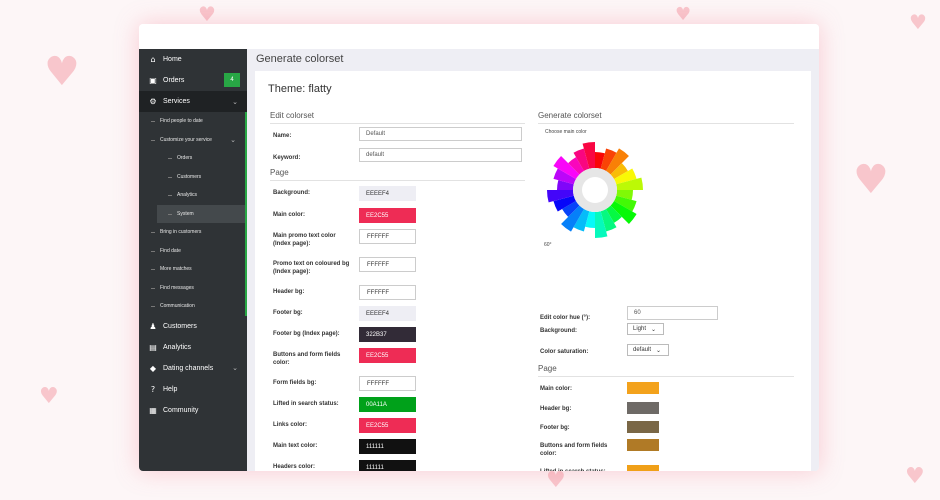 This screenshot has height=500, width=940. I want to click on submenu-system: System, so click(201, 213).